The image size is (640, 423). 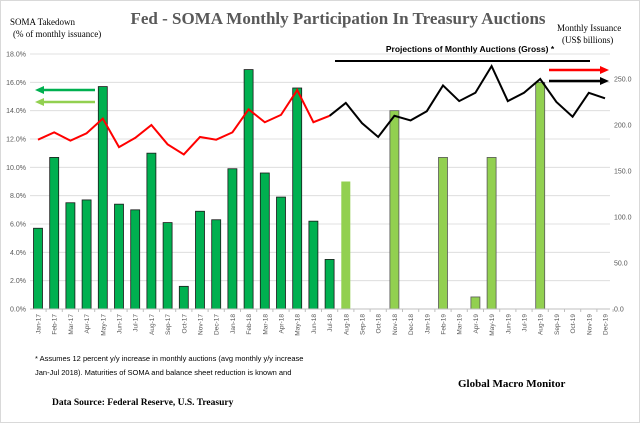 What do you see at coordinates (18, 225) in the screenshot?
I see `left-tick-label: 6.0%` at bounding box center [18, 225].